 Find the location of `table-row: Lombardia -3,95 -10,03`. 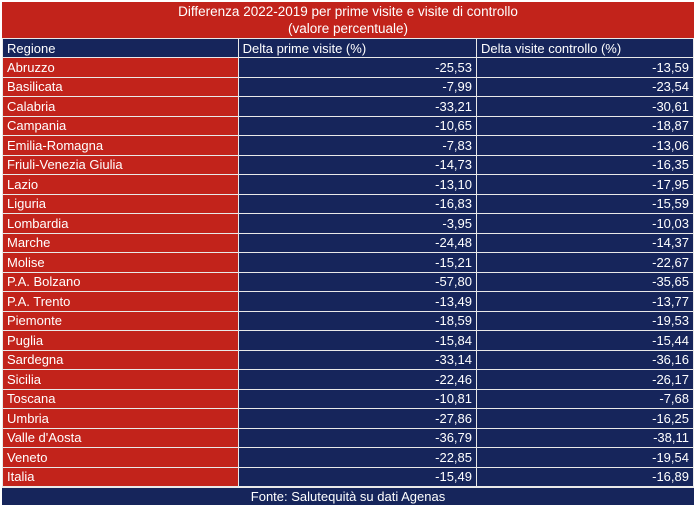

table-row: Lombardia -3,95 -10,03 is located at coordinates (348, 223).